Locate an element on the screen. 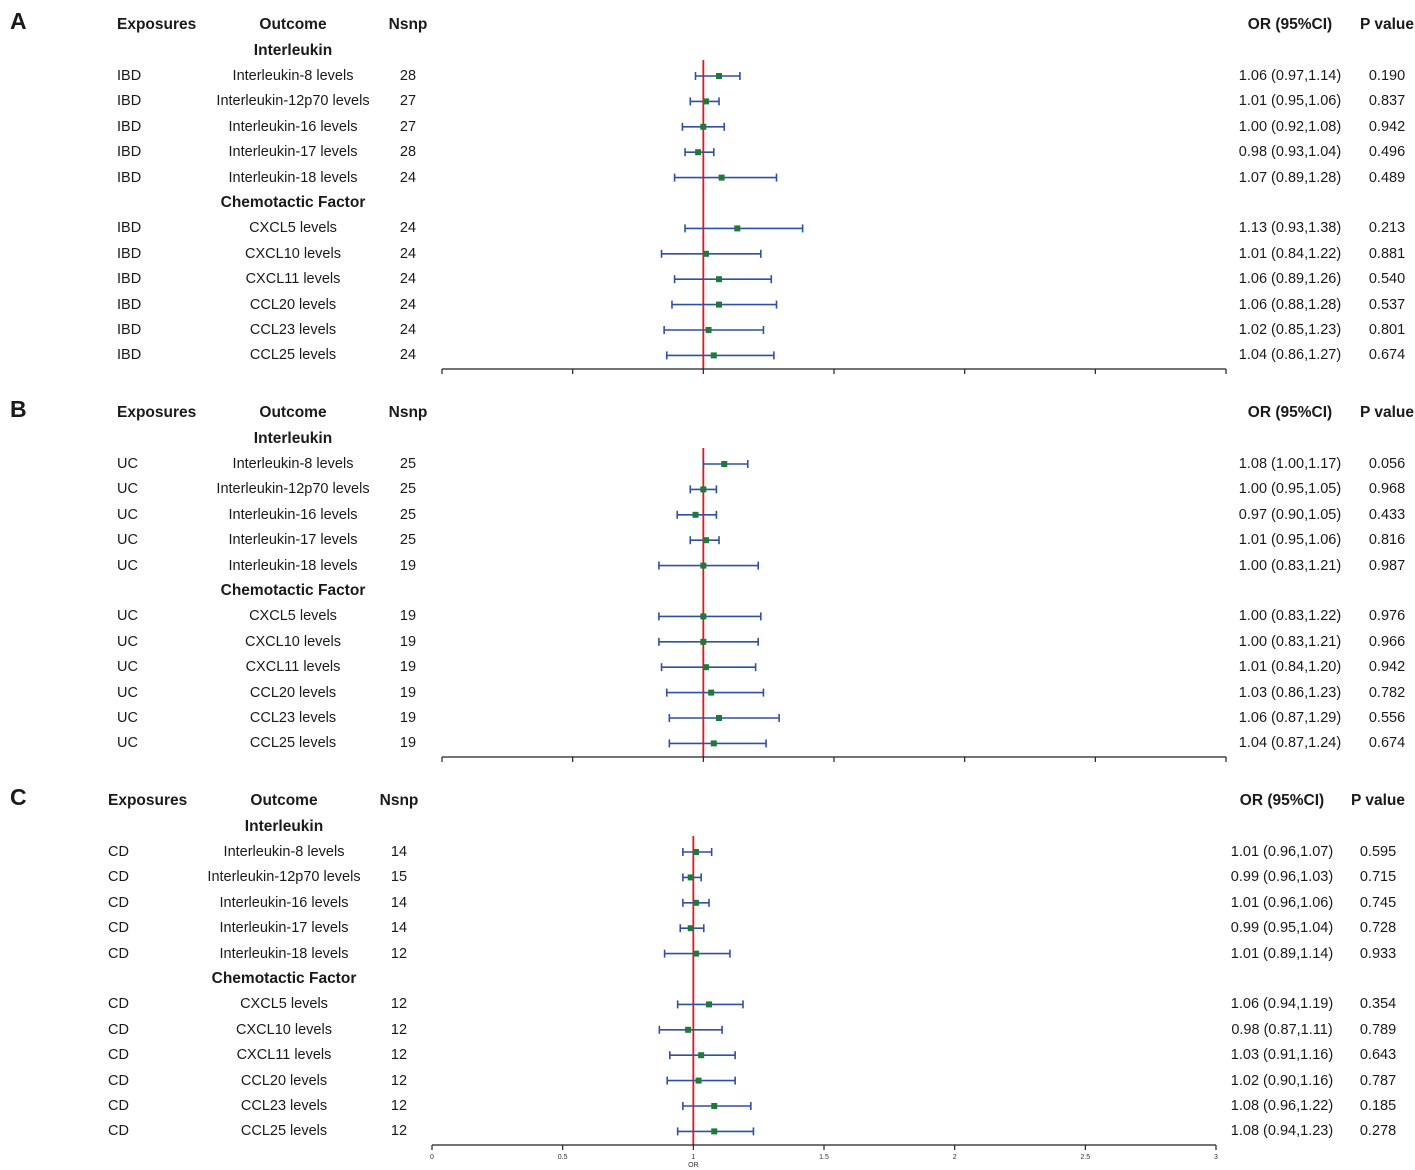 This screenshot has height=1170, width=1415. row-p-value: 0.715 is located at coordinates (1378, 877).